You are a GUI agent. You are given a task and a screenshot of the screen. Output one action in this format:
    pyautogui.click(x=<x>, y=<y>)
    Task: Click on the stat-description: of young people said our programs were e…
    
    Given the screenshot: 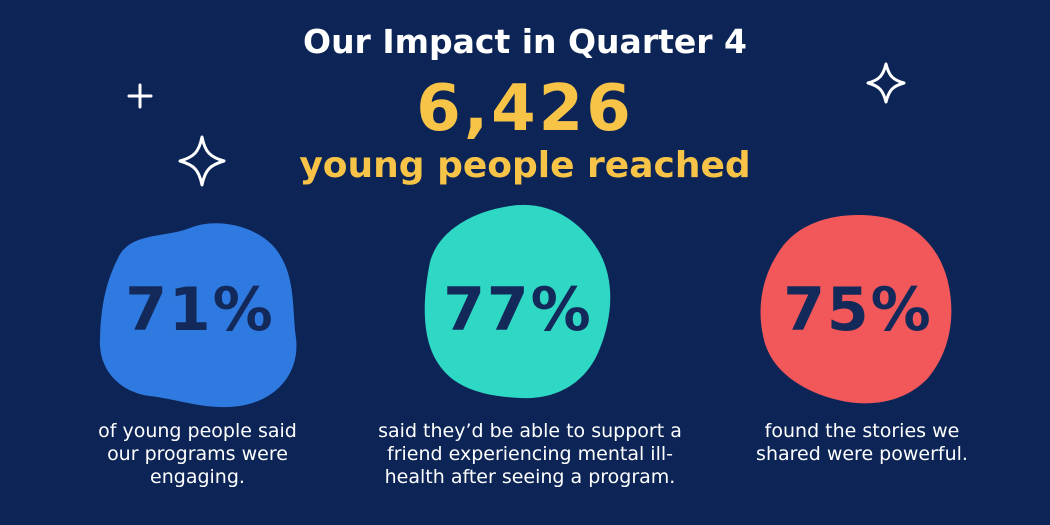 What is the action you would take?
    pyautogui.click(x=197, y=454)
    